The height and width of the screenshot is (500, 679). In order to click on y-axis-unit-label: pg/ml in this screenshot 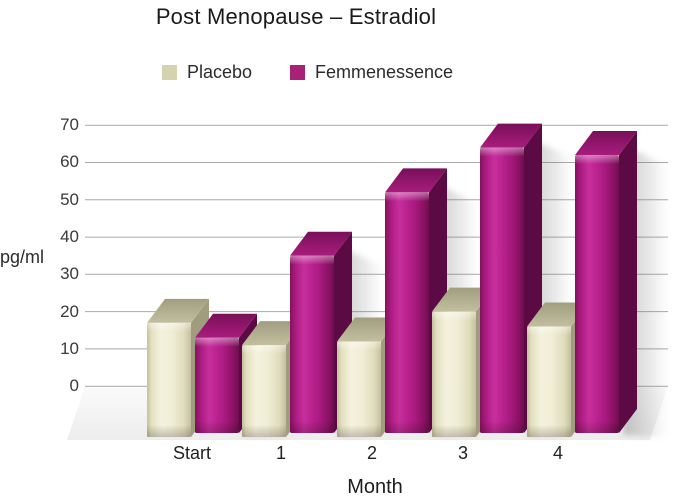, I will do `click(22, 257)`.